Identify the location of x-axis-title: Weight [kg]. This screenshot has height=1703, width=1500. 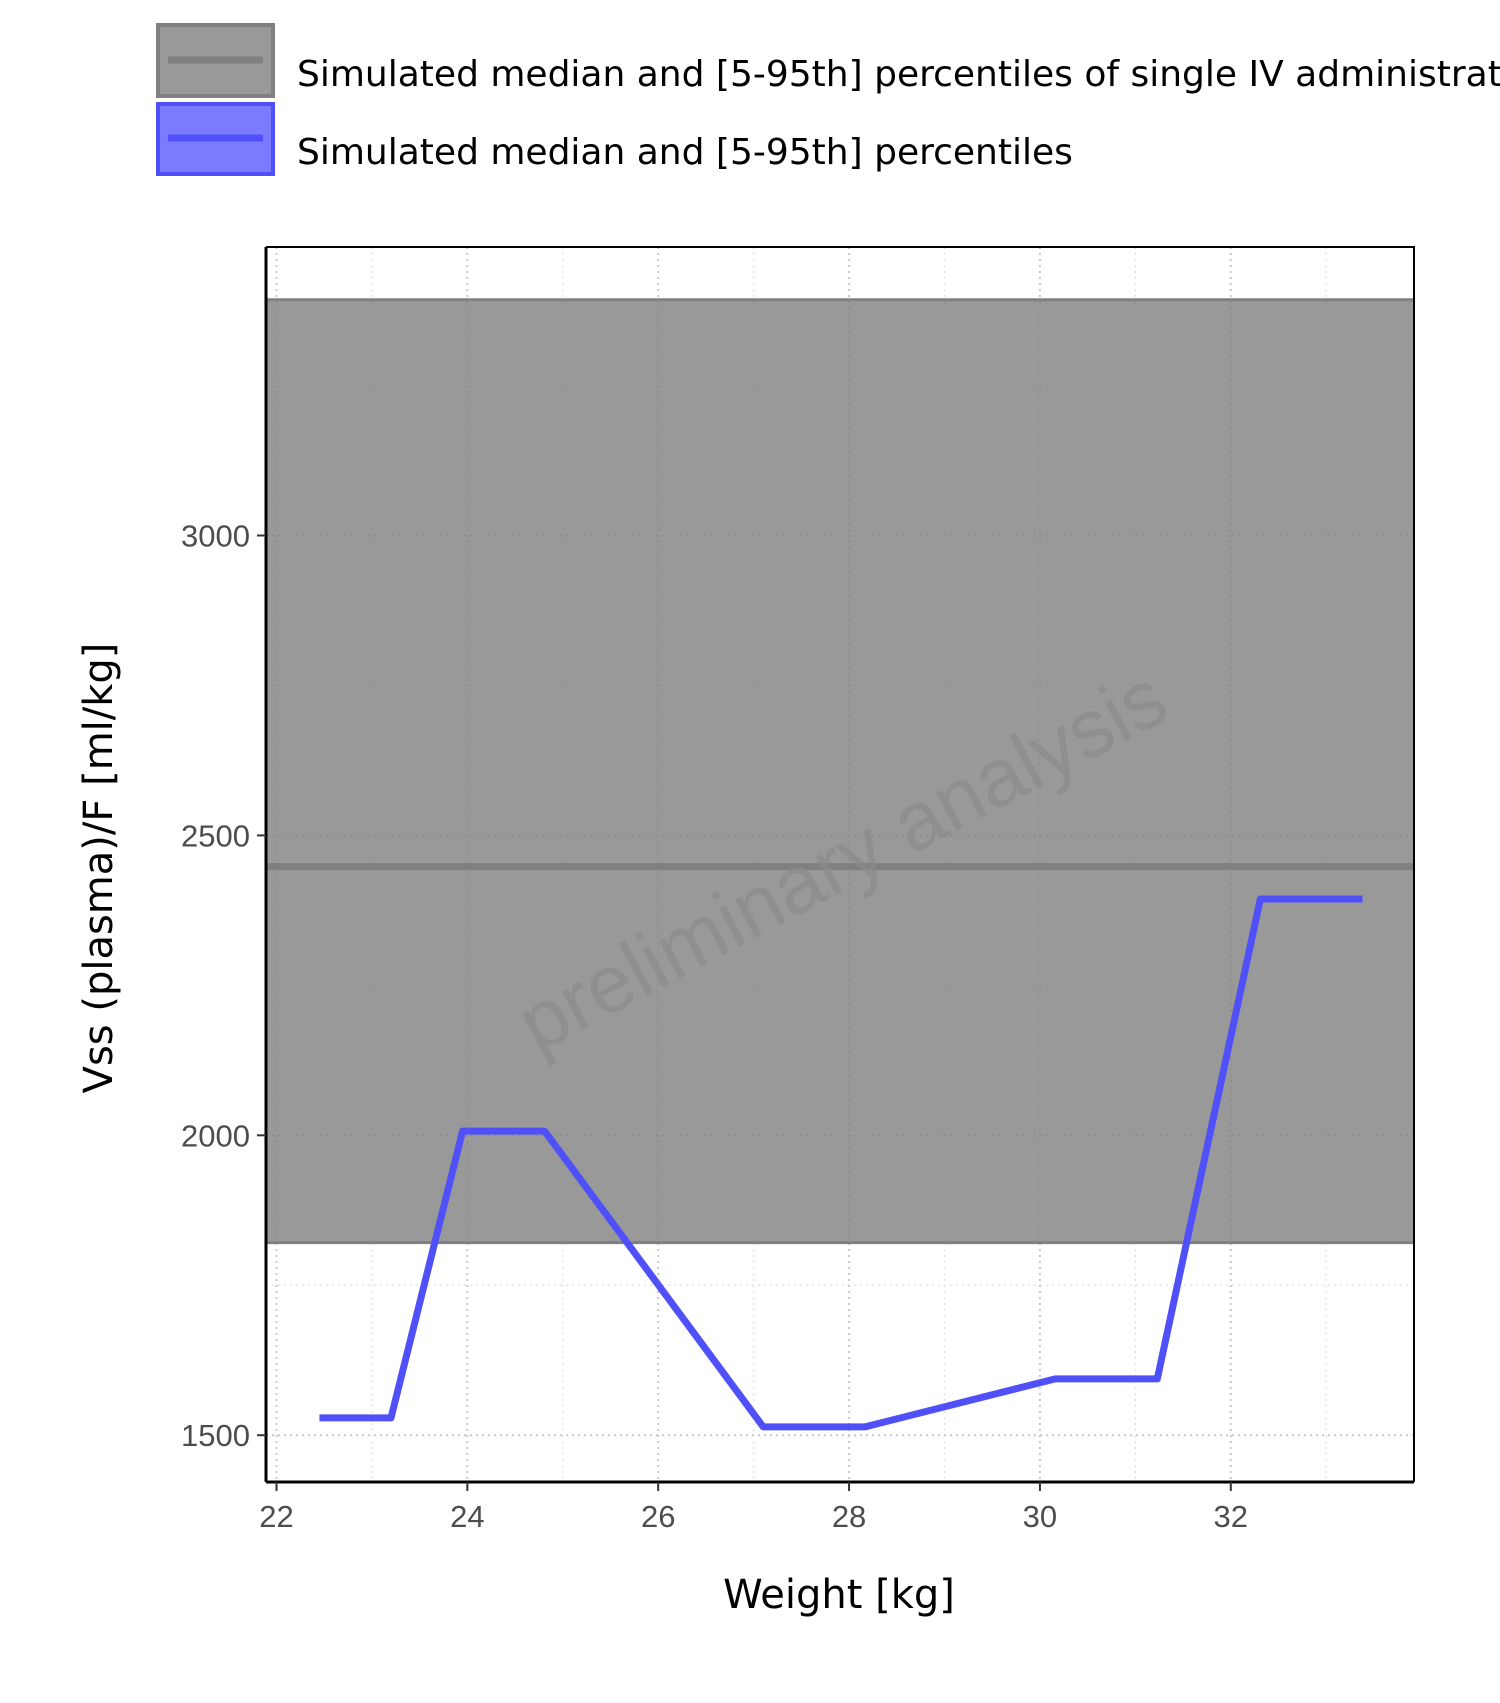
(839, 1595).